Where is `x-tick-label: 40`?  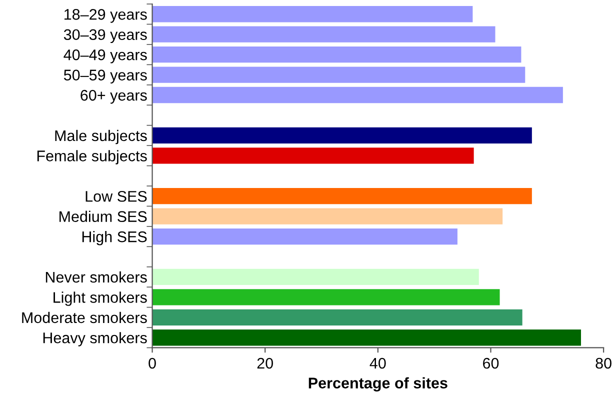
x-tick-label: 40 is located at coordinates (378, 363).